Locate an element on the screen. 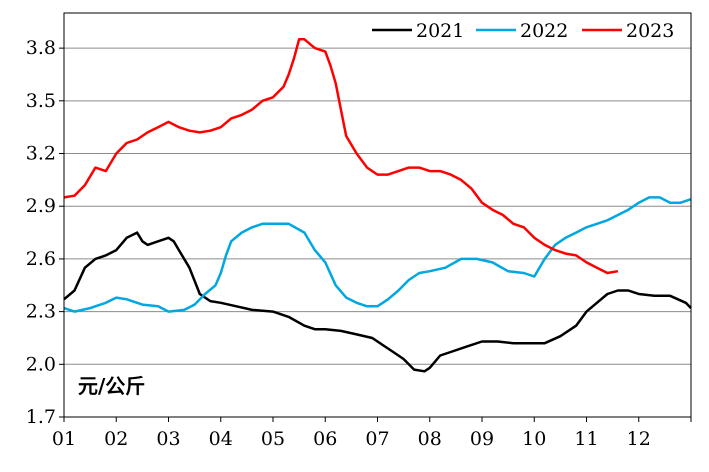 The width and height of the screenshot is (709, 472). legend-label: 2021 is located at coordinates (440, 31).